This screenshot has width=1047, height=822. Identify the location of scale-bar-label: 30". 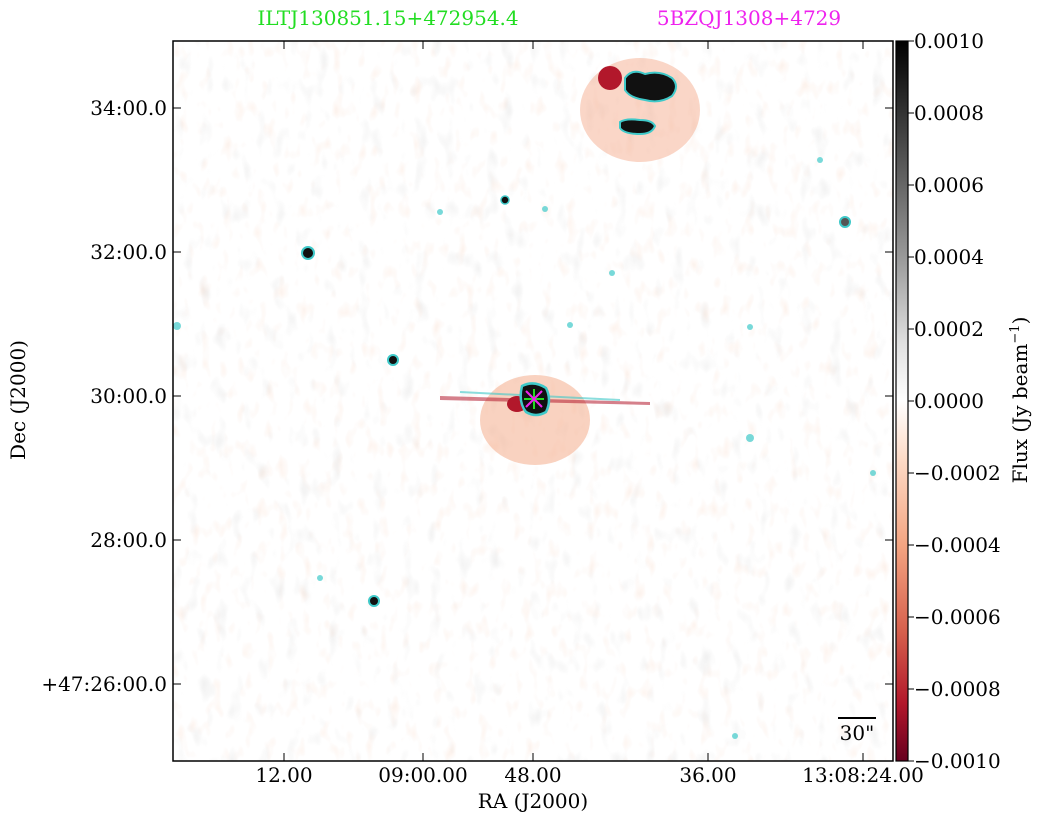
(857, 733).